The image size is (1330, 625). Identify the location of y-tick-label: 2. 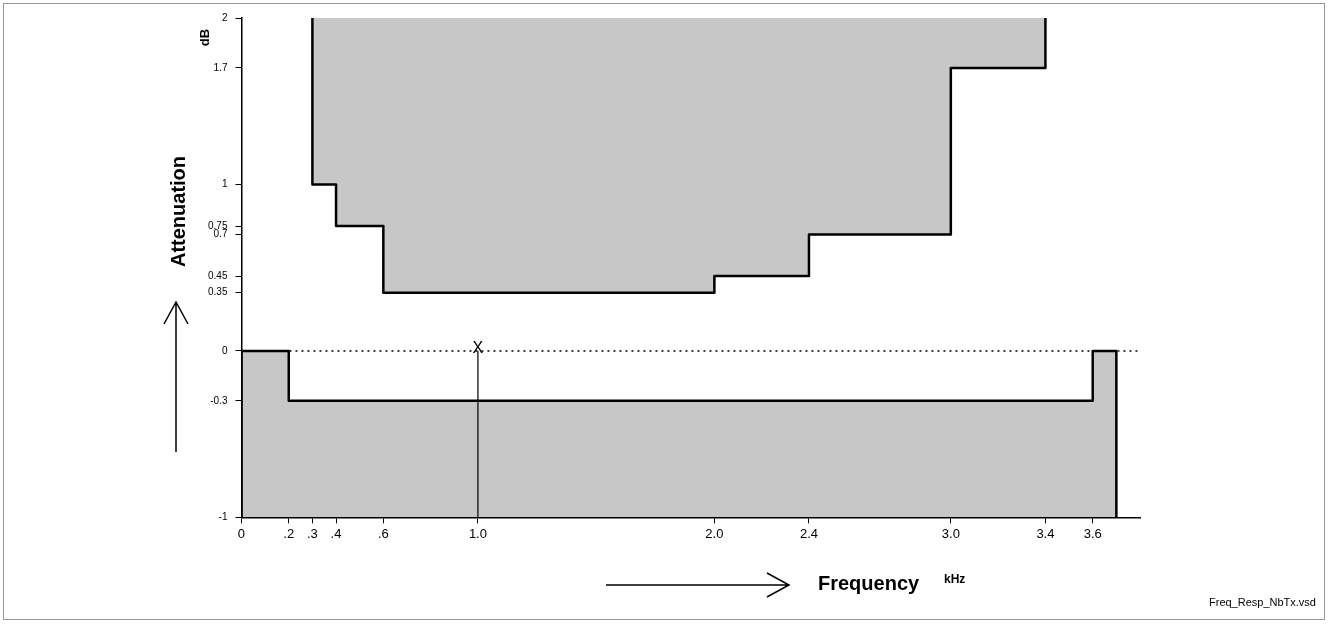
(224, 17).